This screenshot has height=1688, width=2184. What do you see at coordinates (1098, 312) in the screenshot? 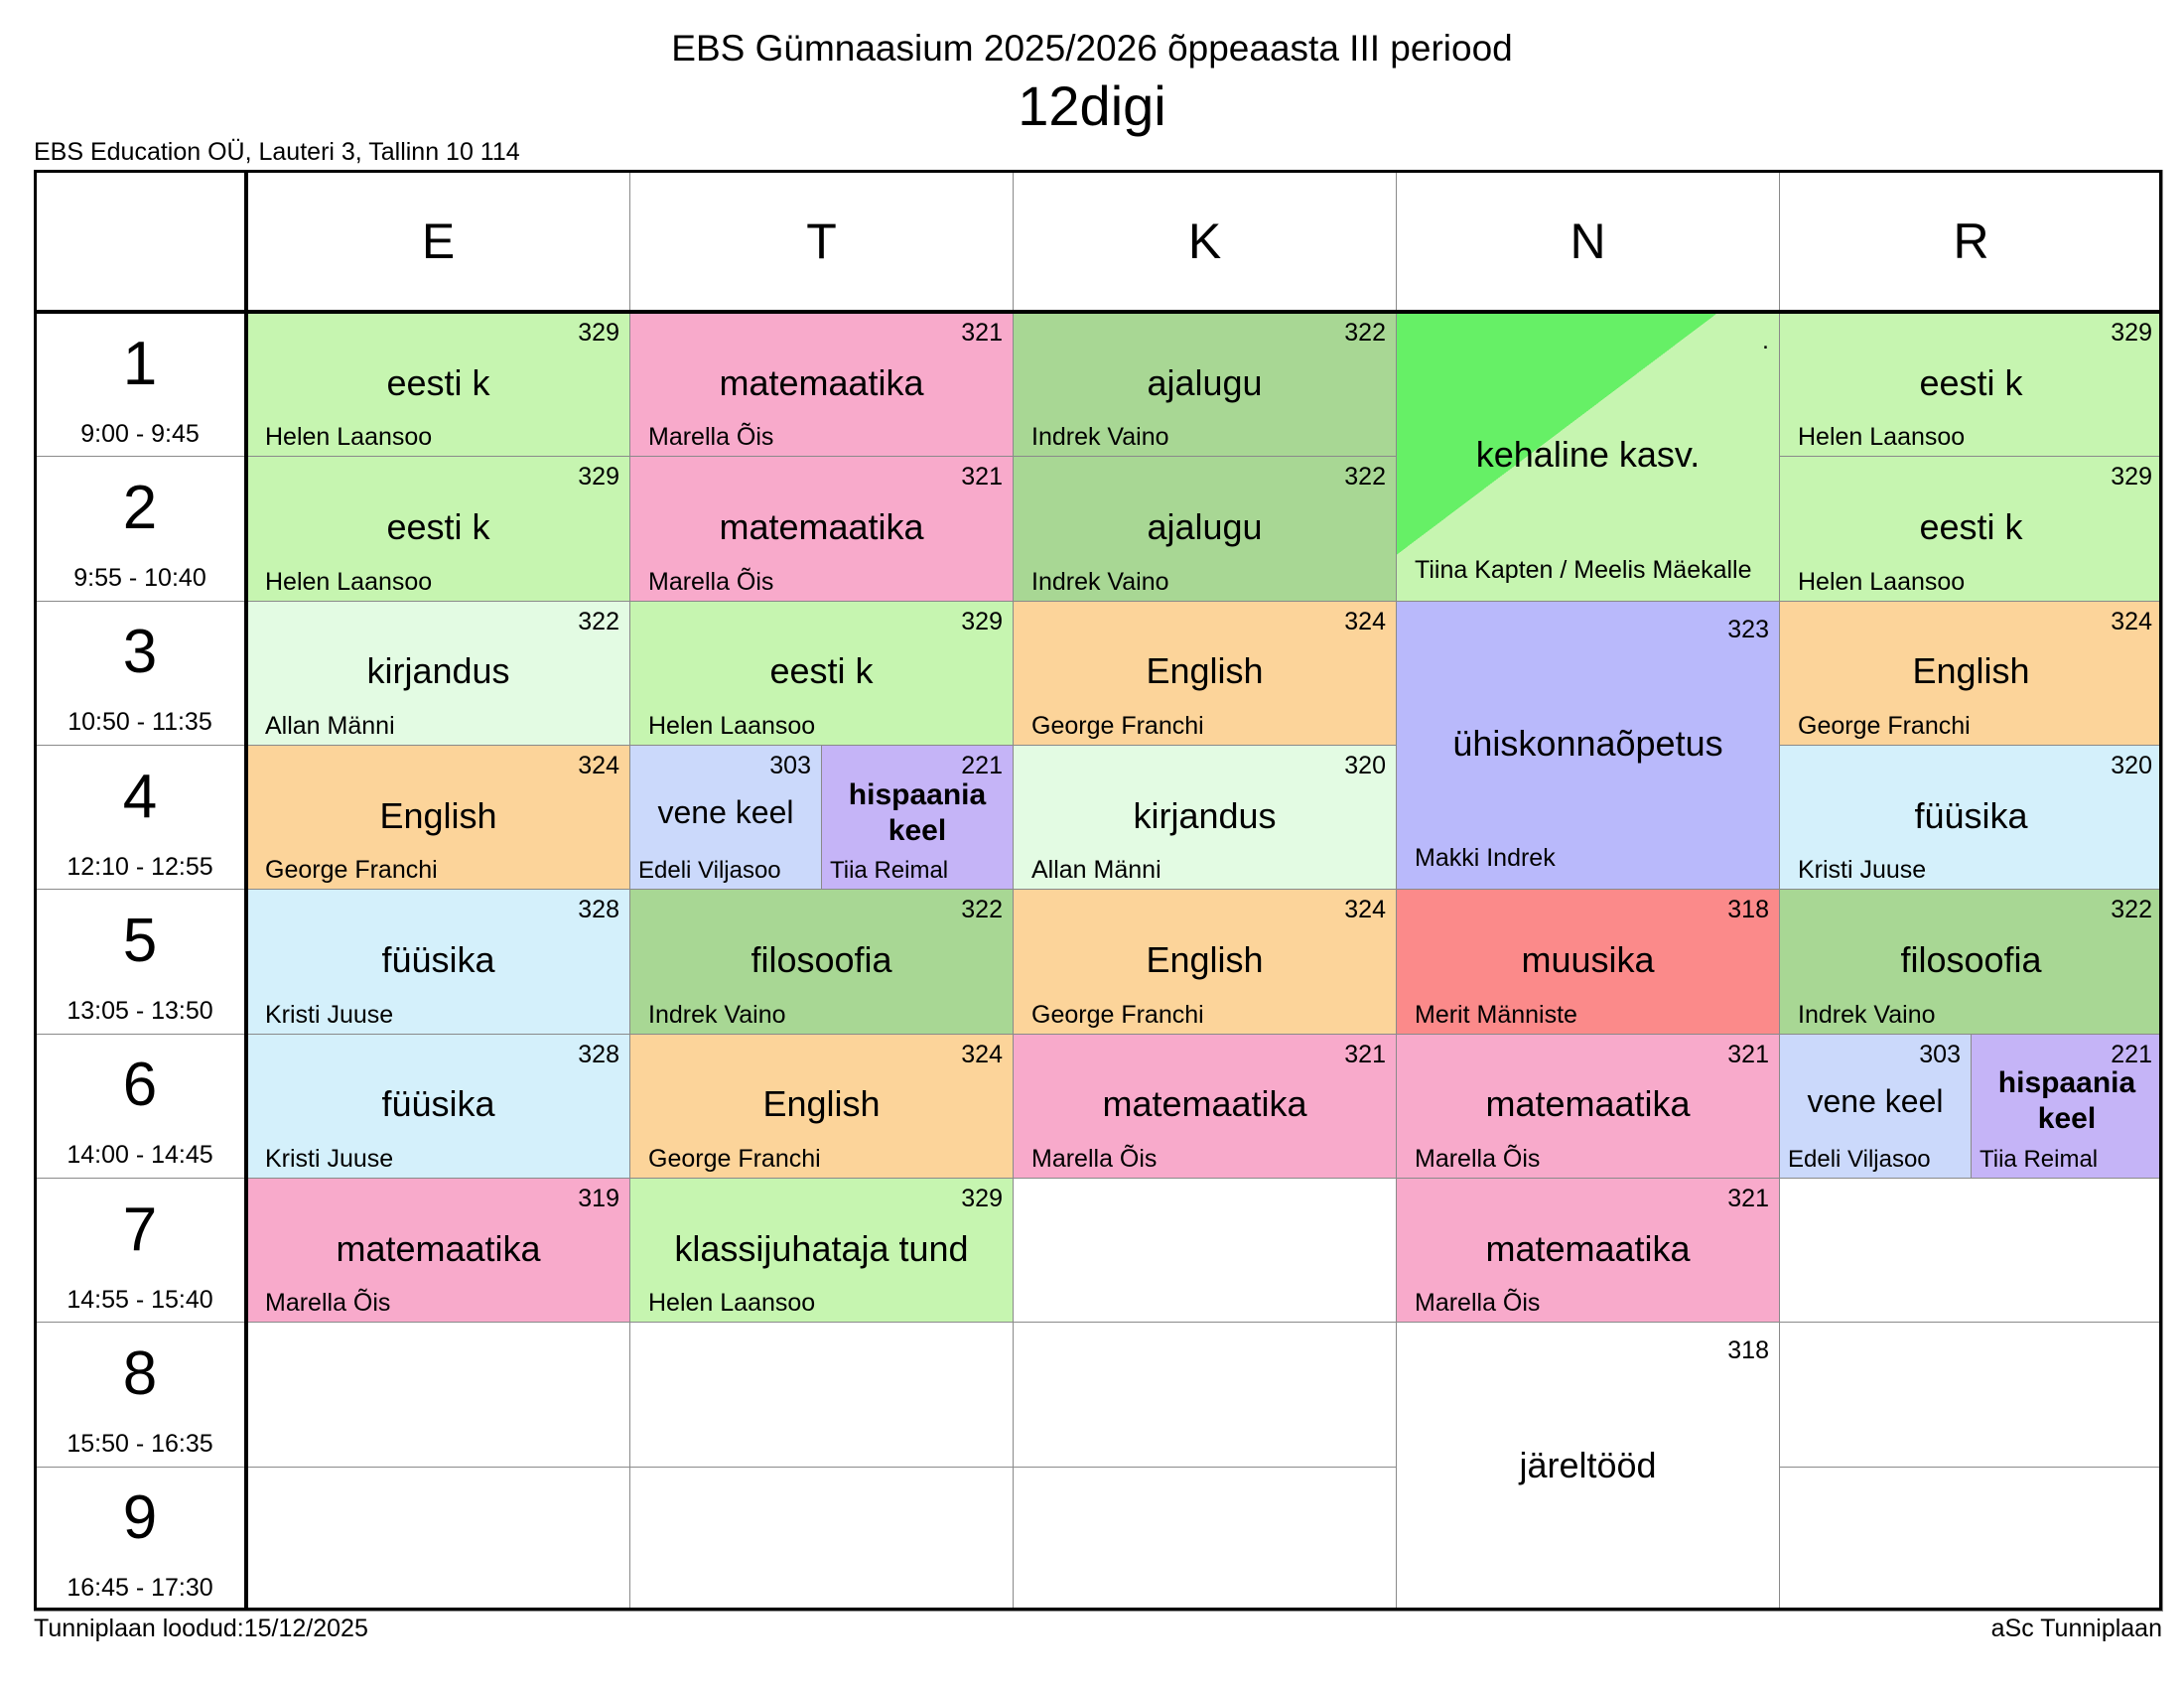
I see `header-divider` at bounding box center [1098, 312].